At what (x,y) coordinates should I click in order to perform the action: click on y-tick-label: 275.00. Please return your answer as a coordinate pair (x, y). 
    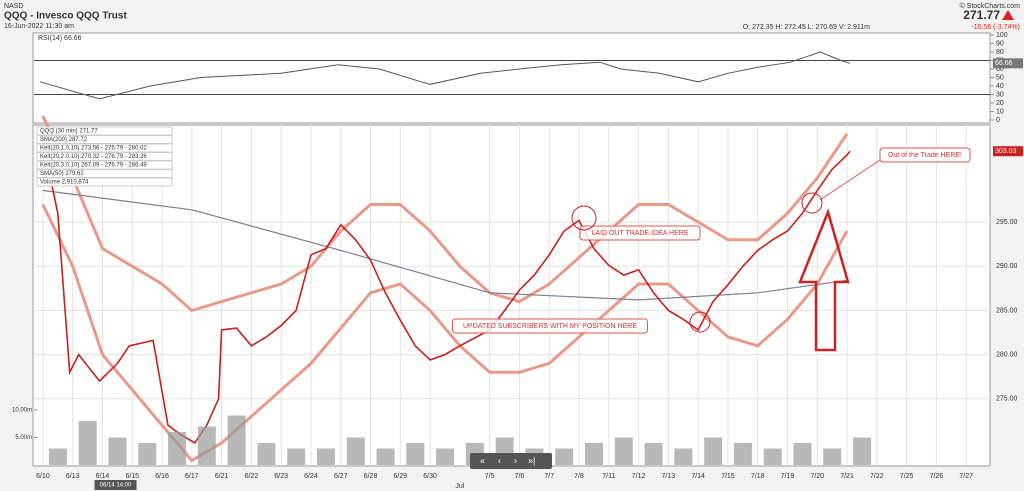
    Looking at the image, I should click on (1007, 399).